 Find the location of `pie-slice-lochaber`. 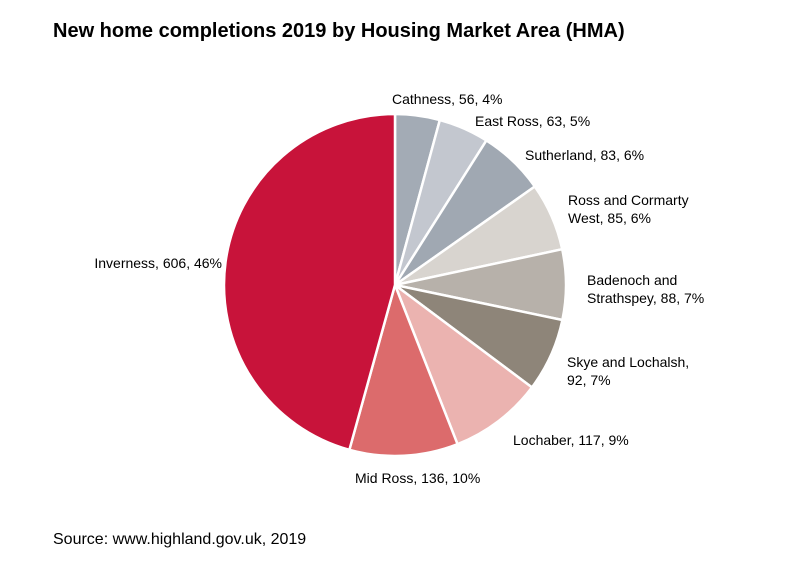

pie-slice-lochaber is located at coordinates (463, 363).